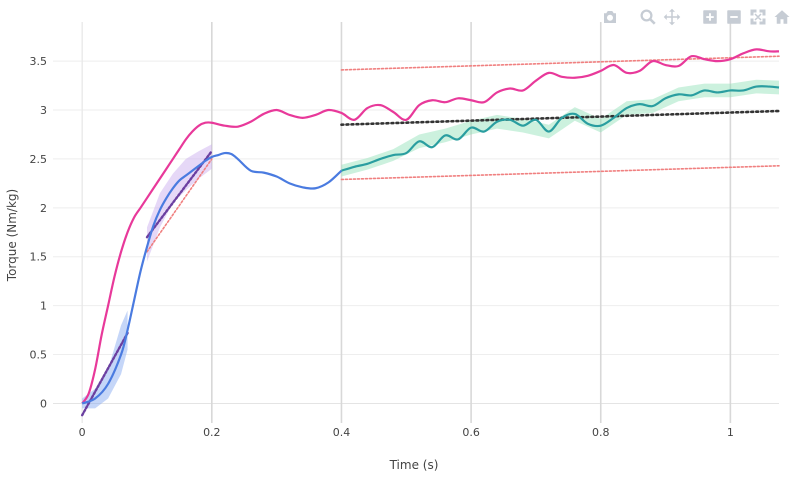 This screenshot has width=799, height=482. Describe the element at coordinates (406, 432) in the screenshot. I see `x-axis-ticks: 0 0.2 0.4 0.6 0.8 1` at that location.